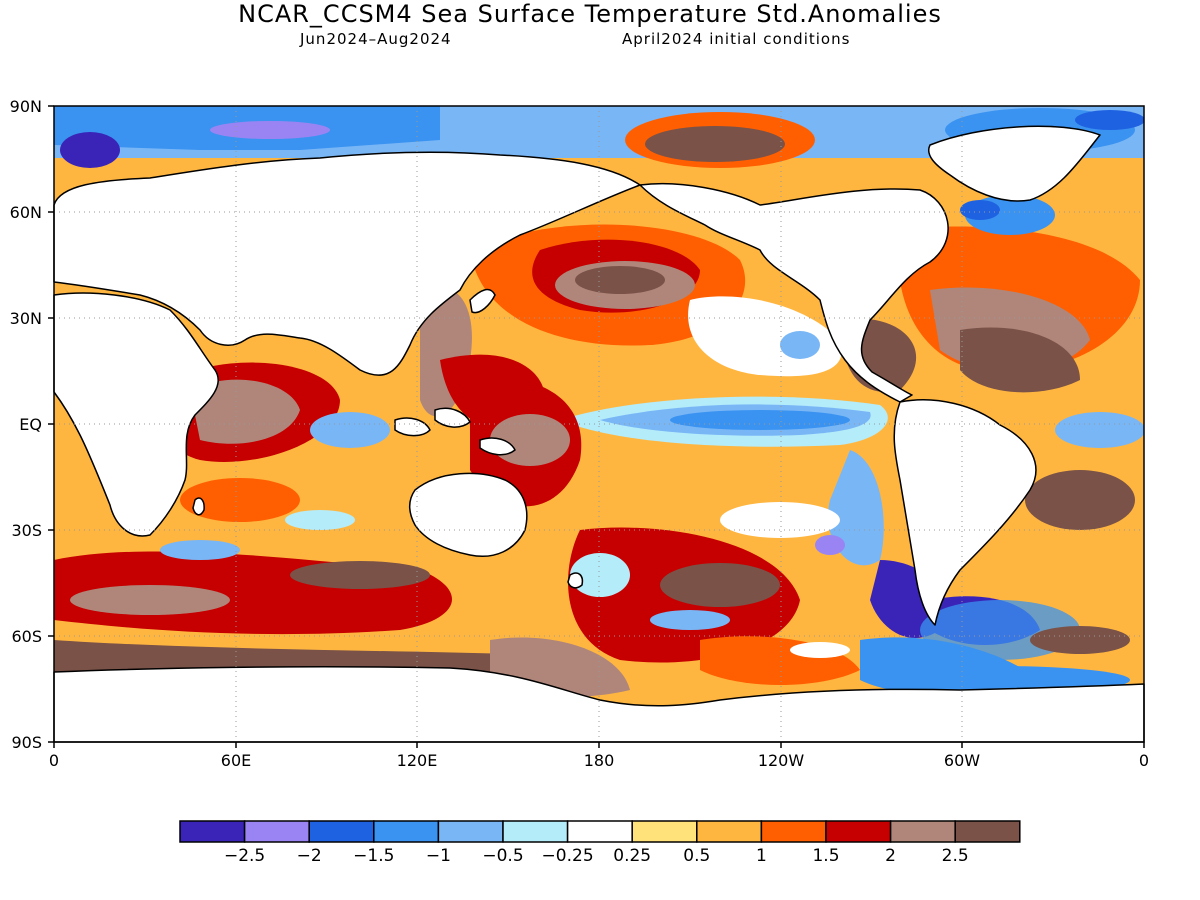 Image resolution: width=1200 pixels, height=900 pixels. Describe the element at coordinates (26, 212) in the screenshot. I see `lat-label: 60N` at that location.